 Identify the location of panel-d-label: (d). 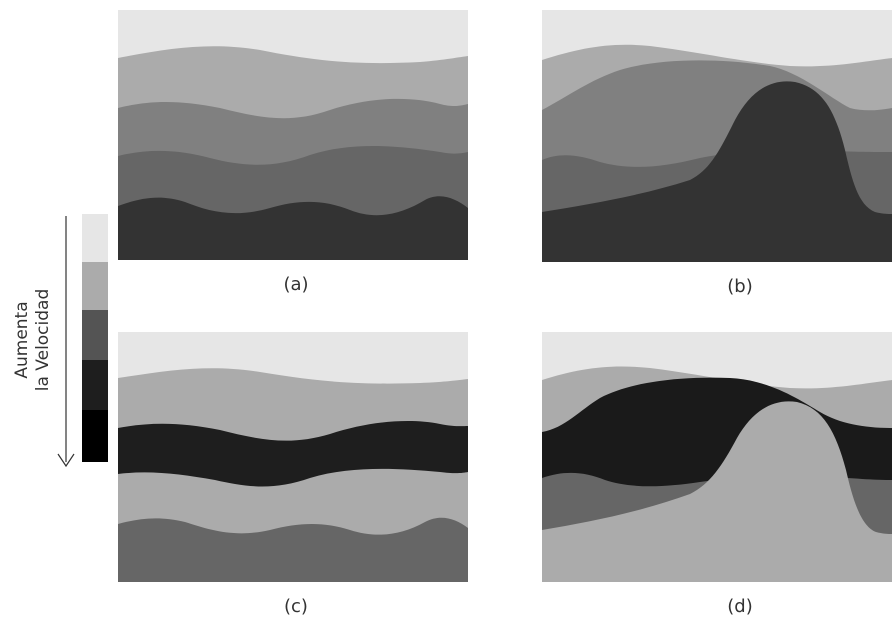
(739, 606).